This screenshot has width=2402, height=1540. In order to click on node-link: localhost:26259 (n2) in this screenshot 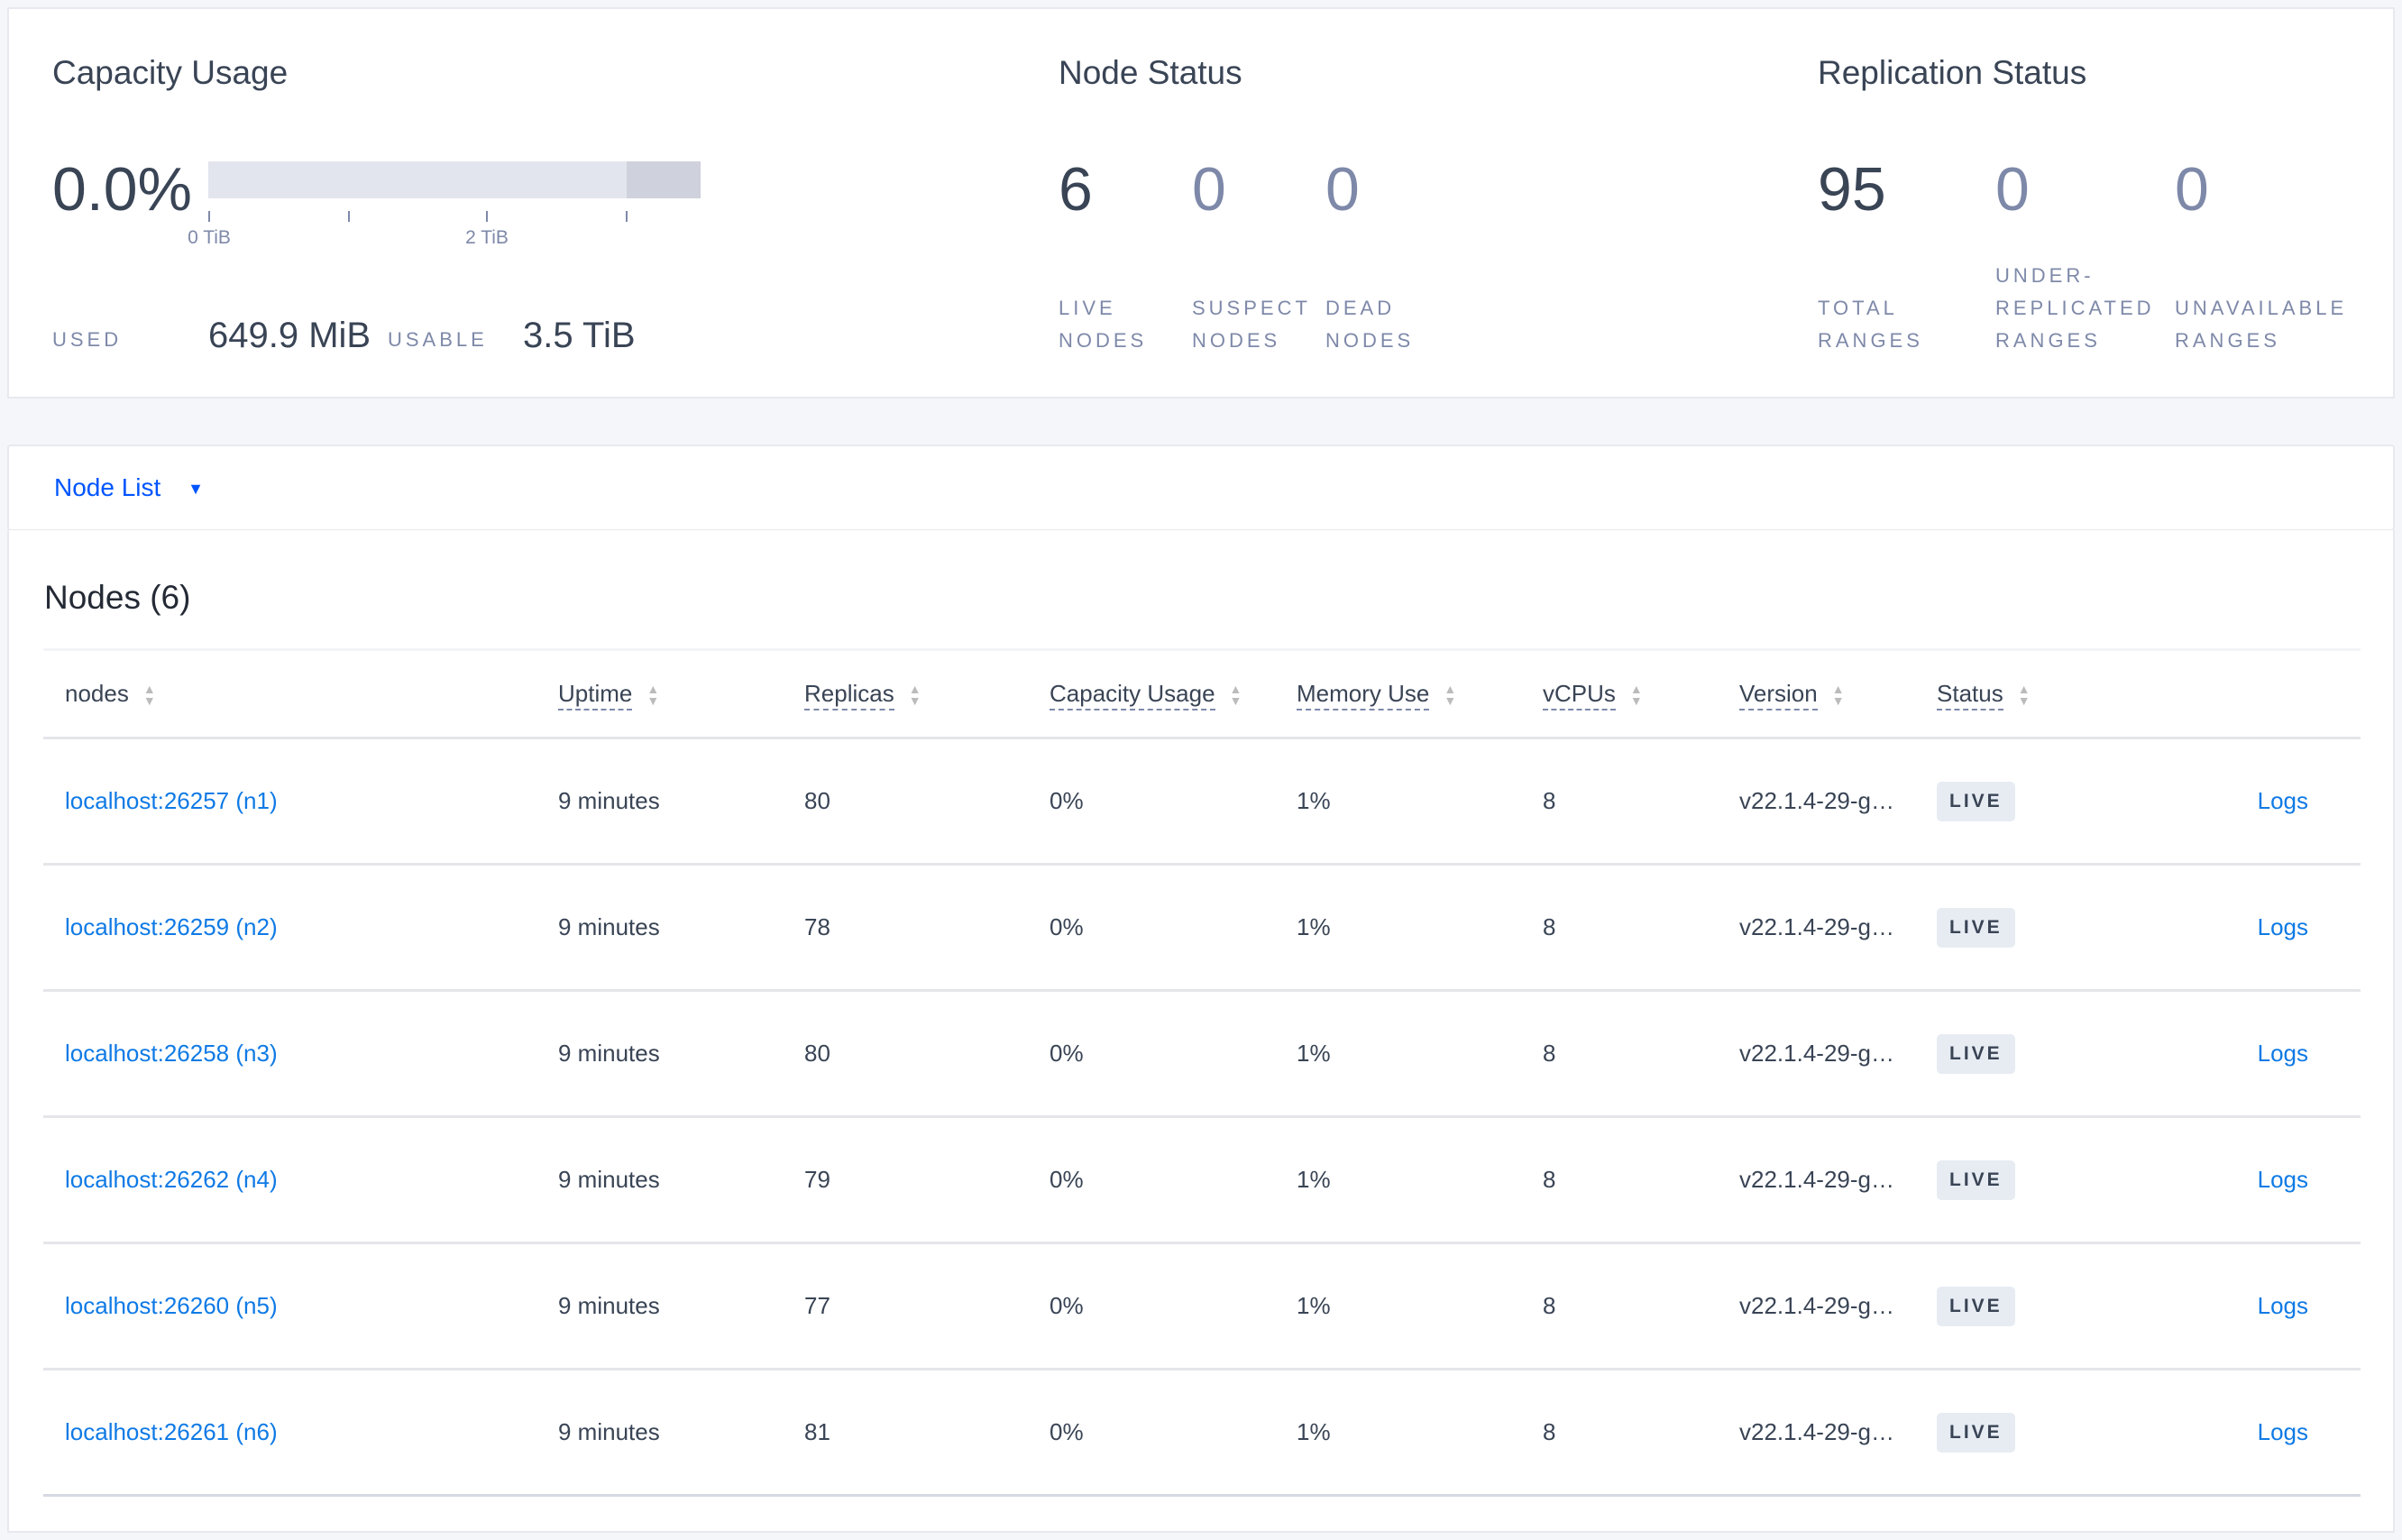, I will do `click(171, 926)`.